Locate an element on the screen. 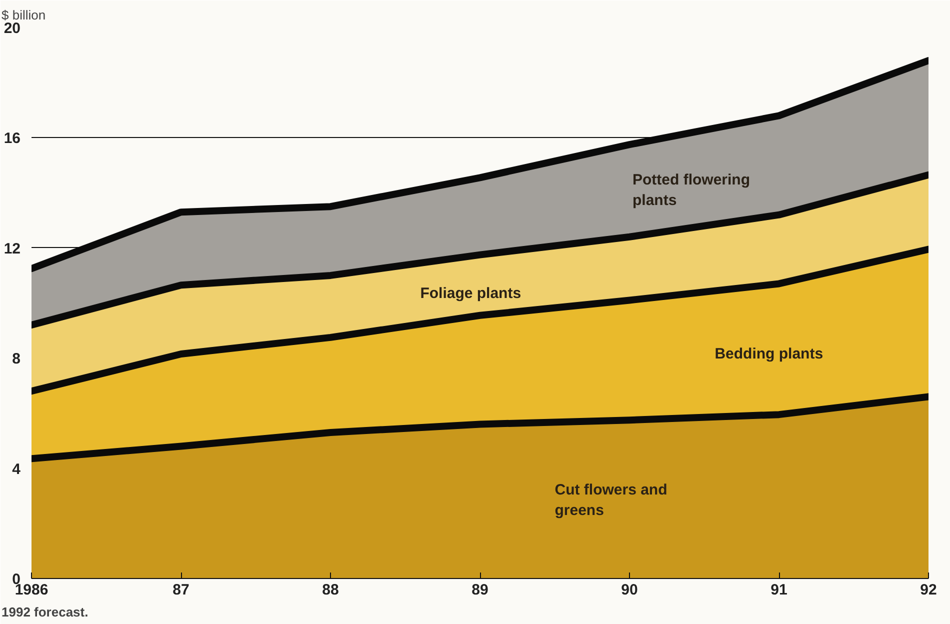 Image resolution: width=950 pixels, height=624 pixels. y-tick-label: 20 is located at coordinates (12, 28).